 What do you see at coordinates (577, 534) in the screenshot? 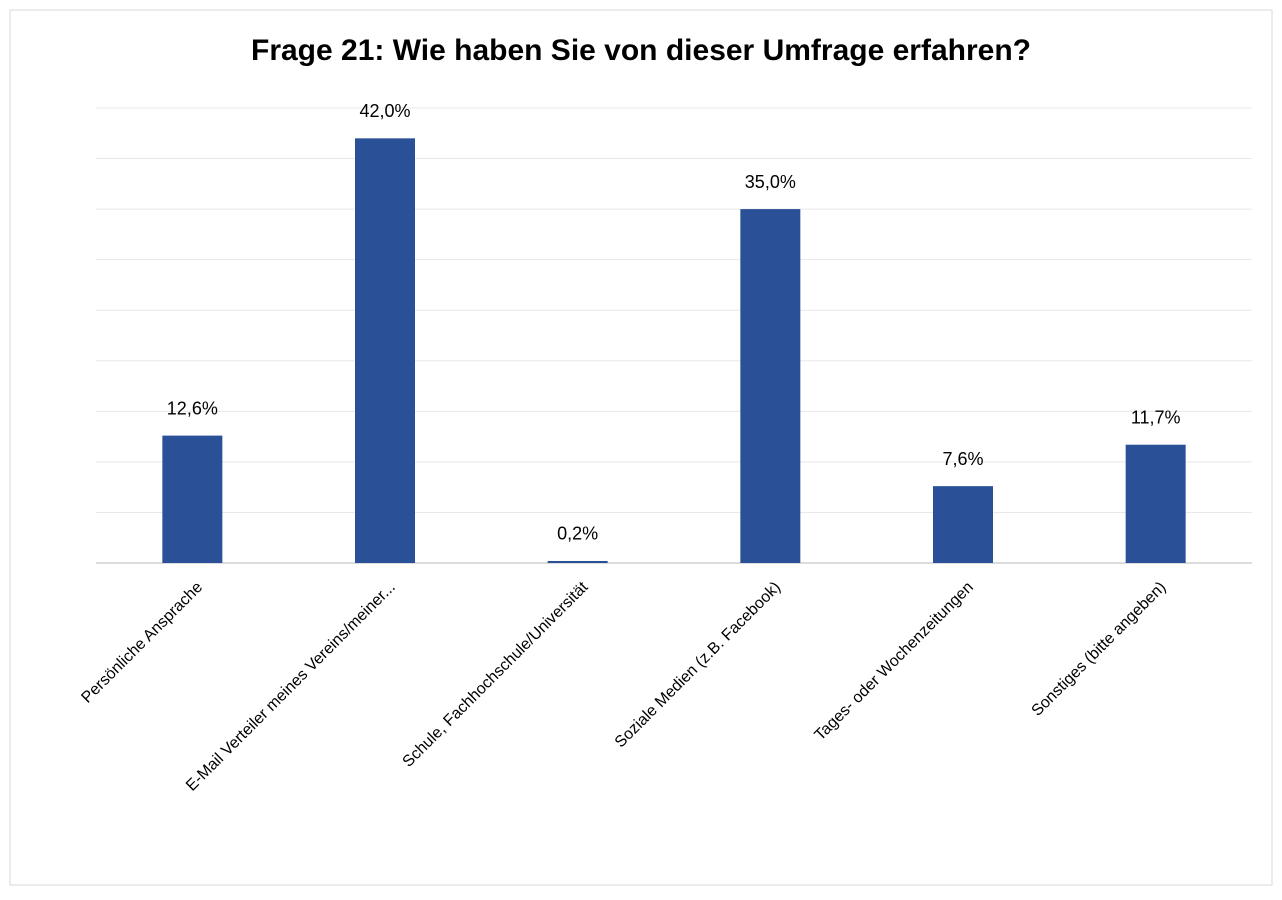
I see `data-label: 0,2%` at bounding box center [577, 534].